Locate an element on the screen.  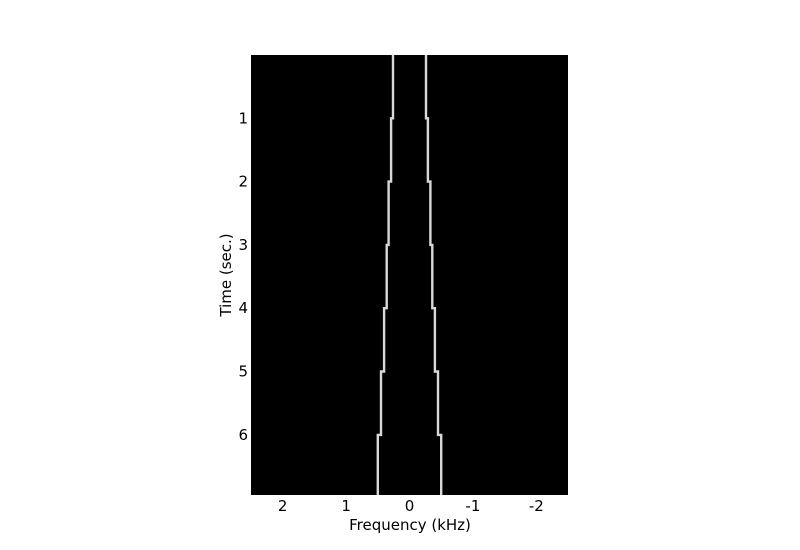
x-tick-label: 0 is located at coordinates (410, 506).